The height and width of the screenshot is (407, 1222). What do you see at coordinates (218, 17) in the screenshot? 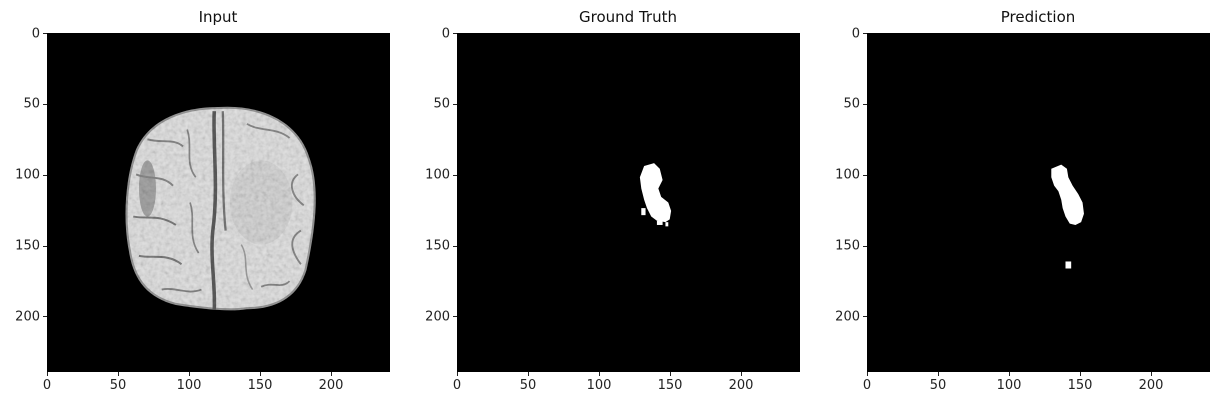
I see `panel-title: Input` at bounding box center [218, 17].